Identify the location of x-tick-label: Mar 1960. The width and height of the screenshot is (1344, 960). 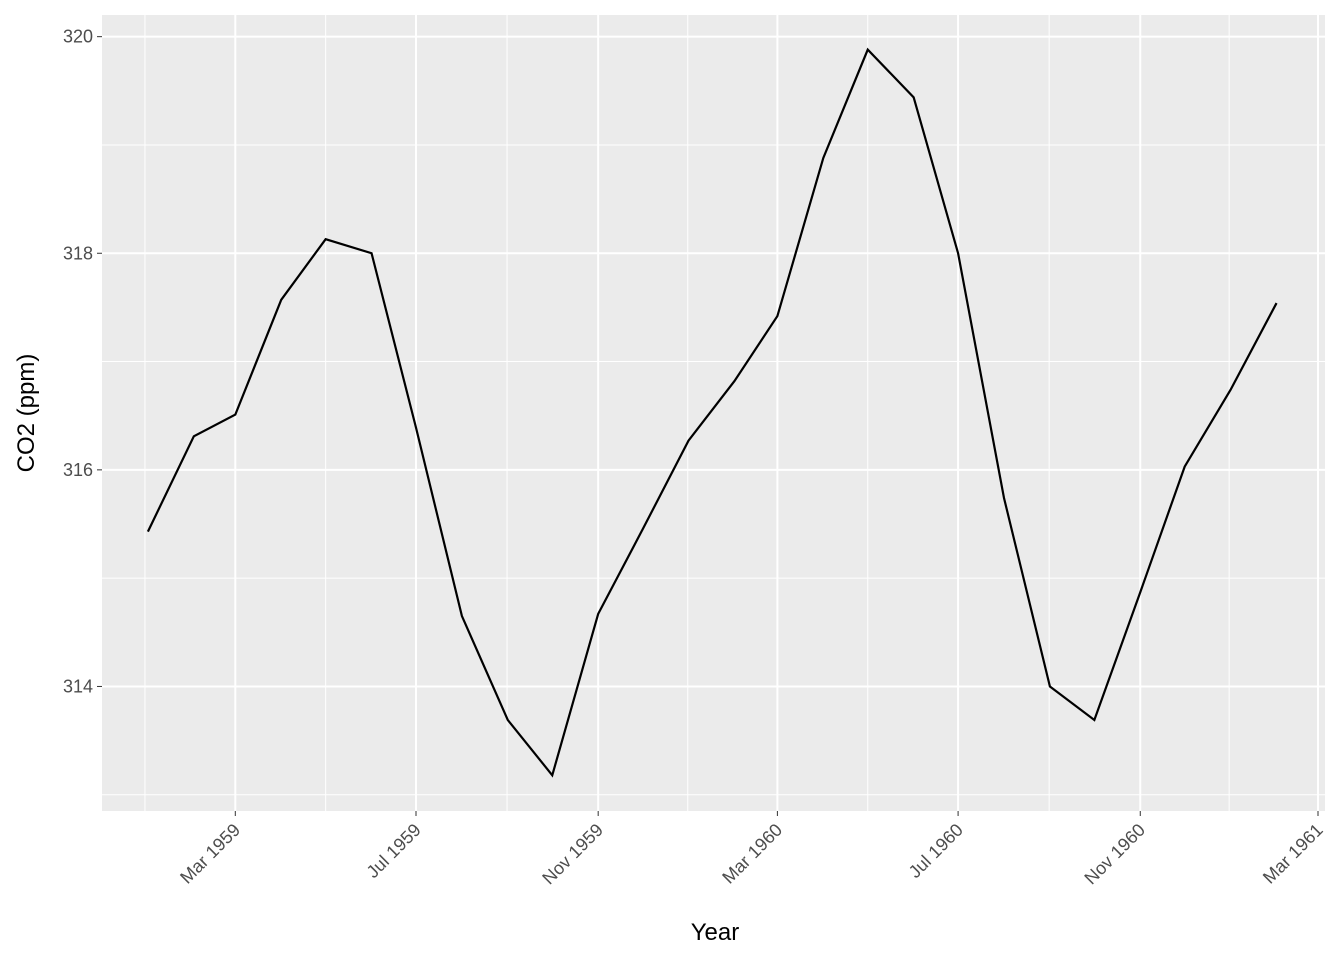
(752, 854).